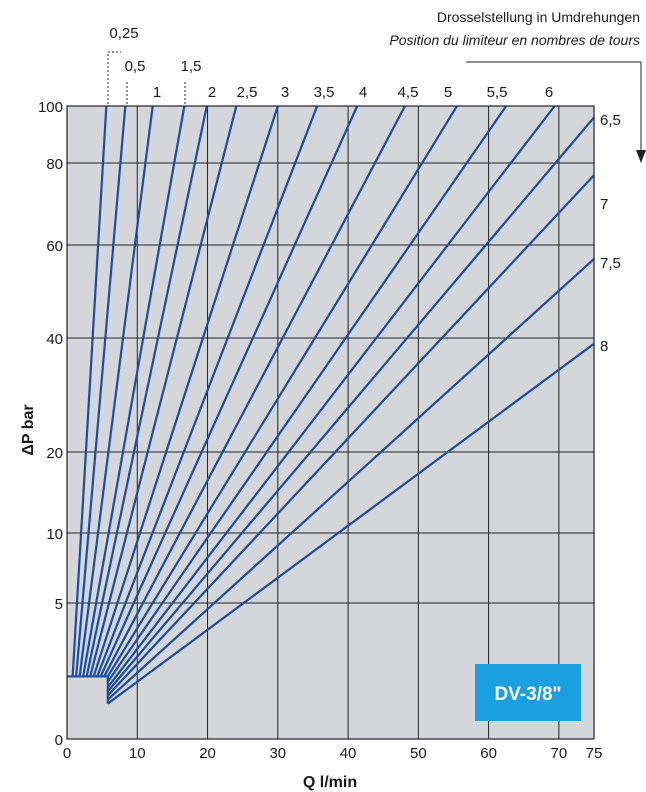 This screenshot has width=646, height=792. What do you see at coordinates (54, 453) in the screenshot?
I see `y-tick-label: 20` at bounding box center [54, 453].